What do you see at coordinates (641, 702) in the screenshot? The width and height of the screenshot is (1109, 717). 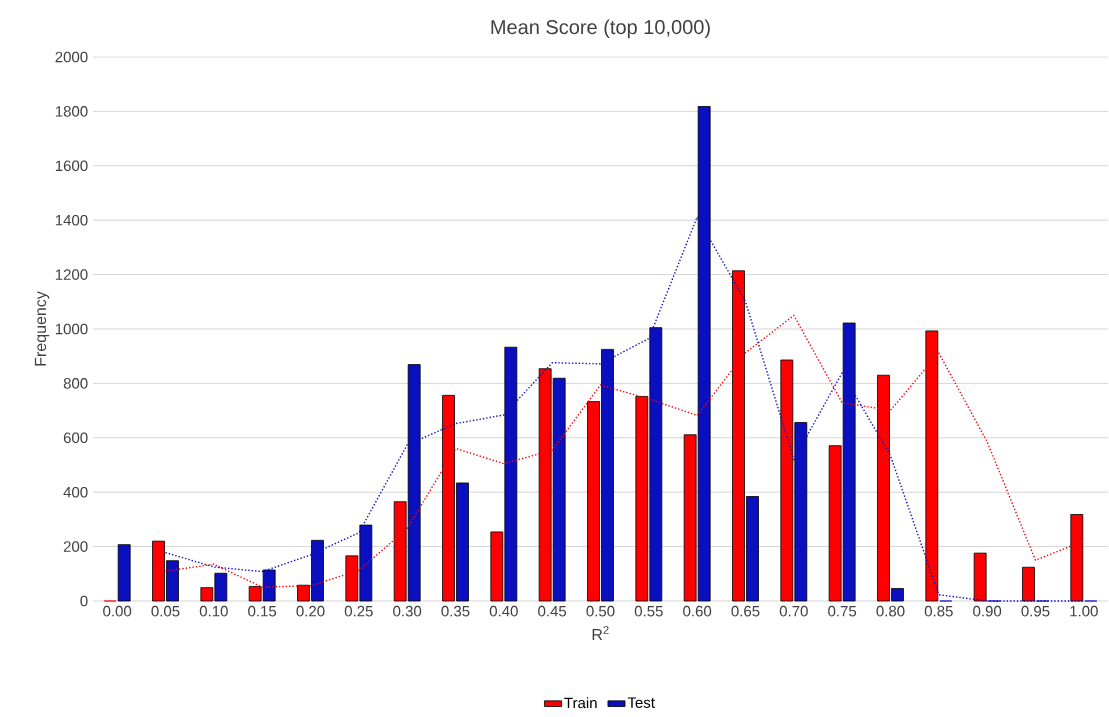 I see `legend-label: Test` at bounding box center [641, 702].